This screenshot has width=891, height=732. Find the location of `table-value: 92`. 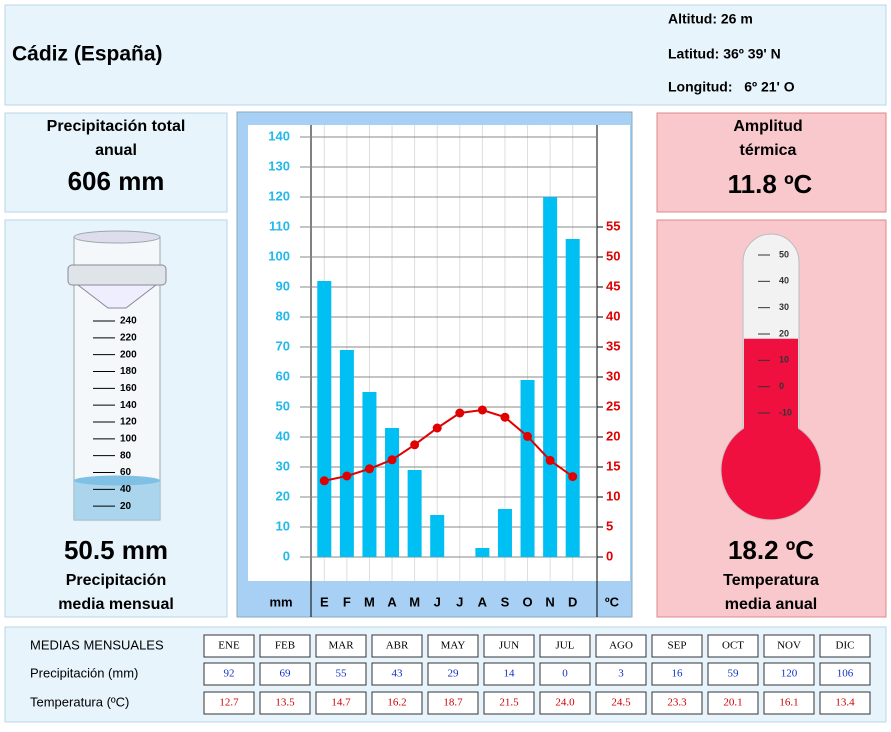

table-value: 92 is located at coordinates (229, 674).